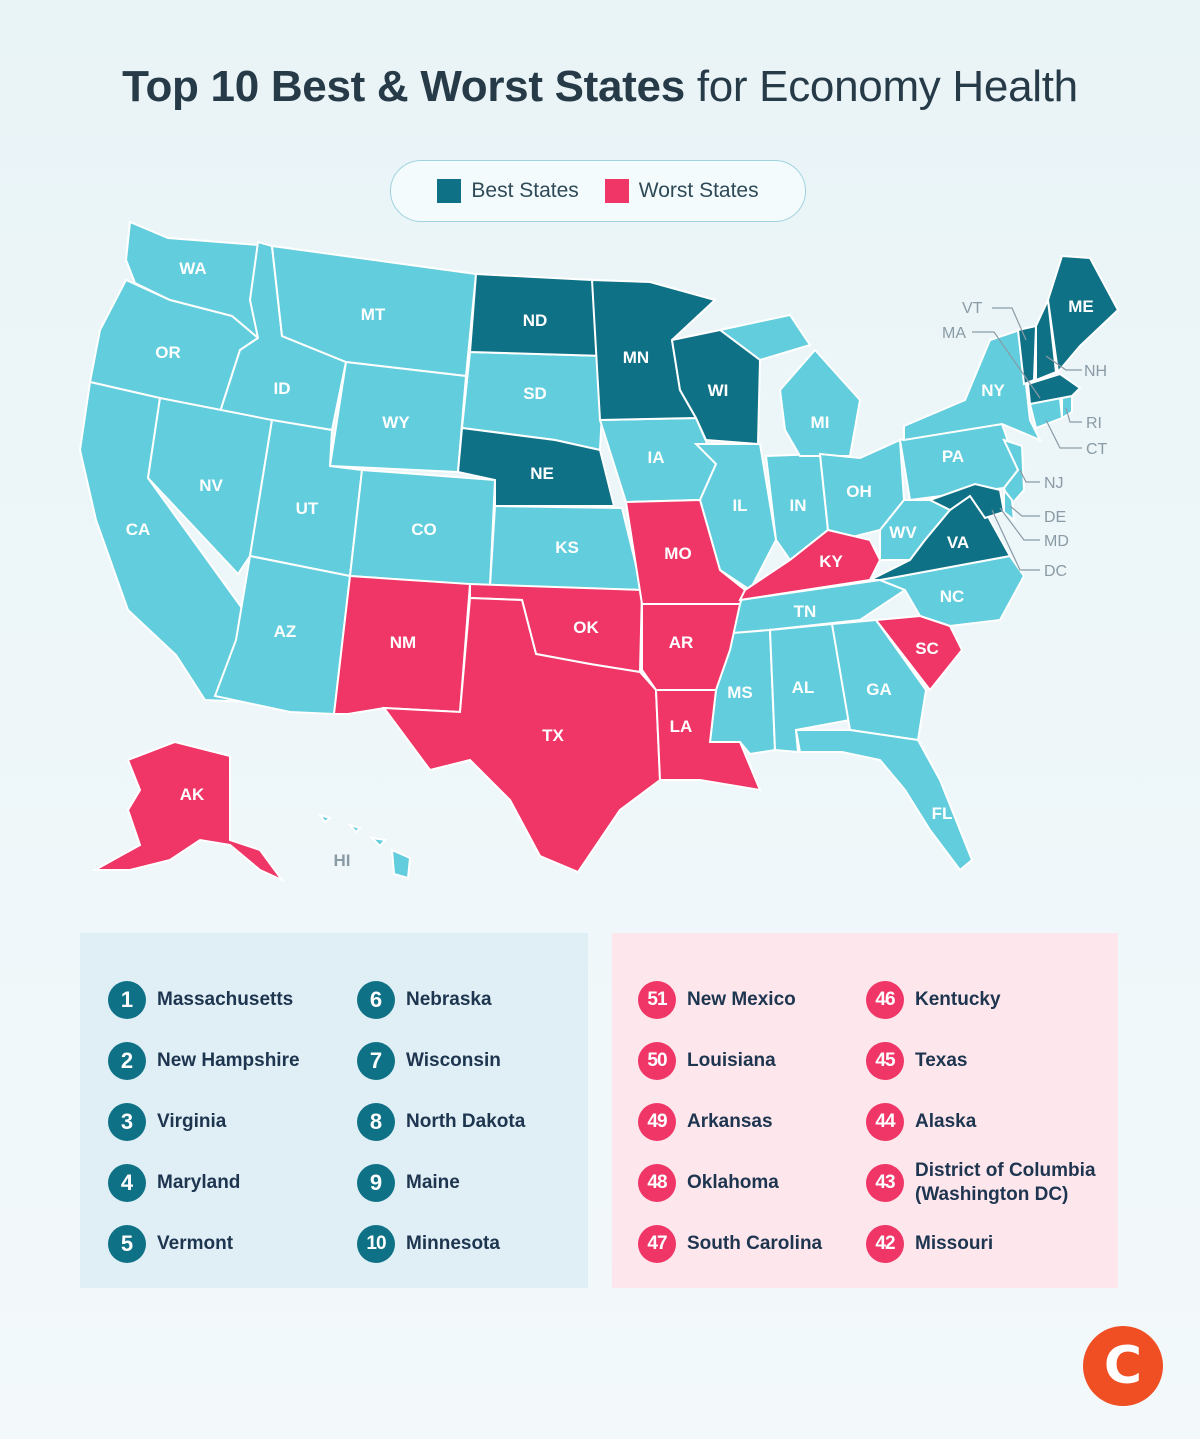 This screenshot has height=1439, width=1200. What do you see at coordinates (657, 1121) in the screenshot?
I see `rank-badge: 49` at bounding box center [657, 1121].